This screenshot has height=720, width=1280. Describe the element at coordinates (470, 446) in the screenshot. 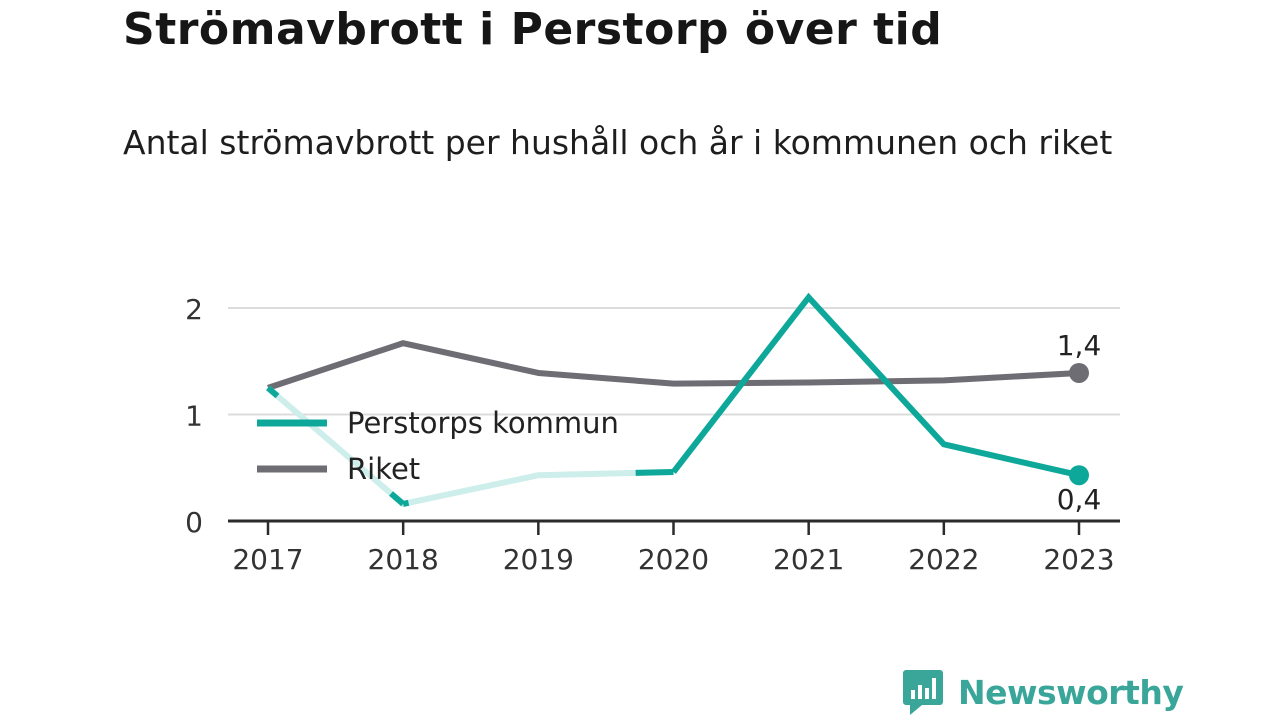

I see `series-line-perstorp-faded` at that location.